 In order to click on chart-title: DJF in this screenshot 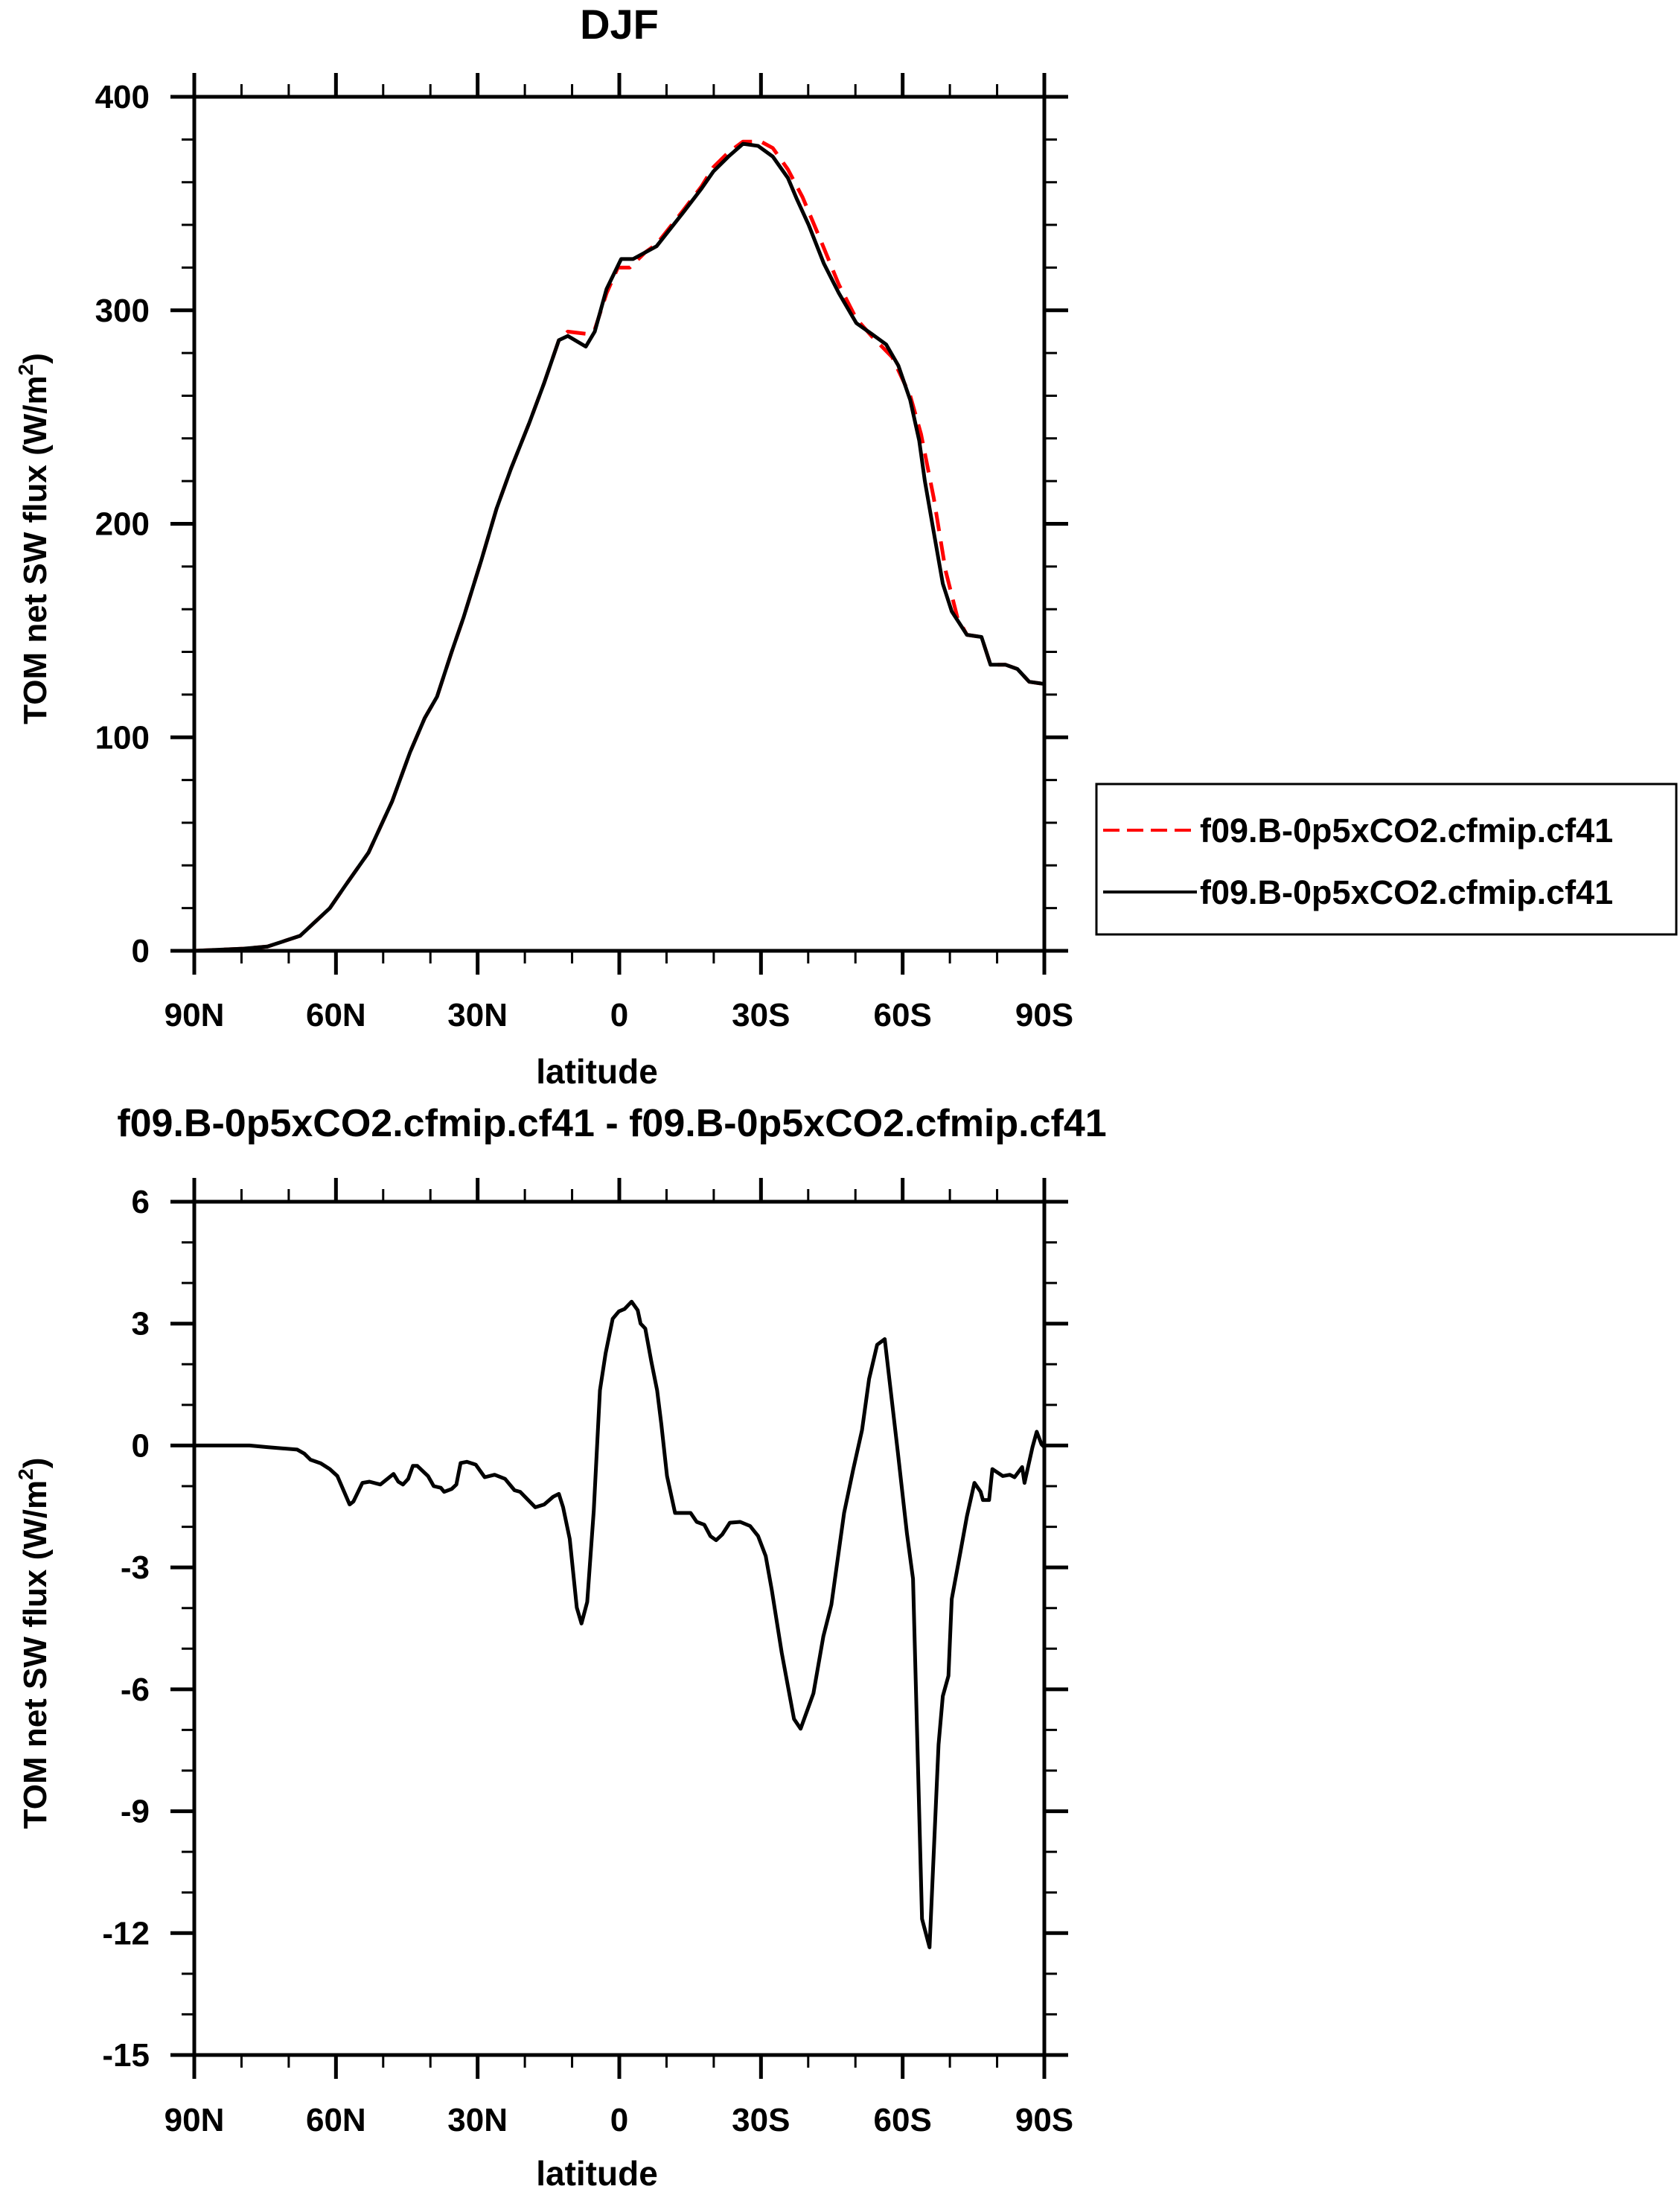, I will do `click(619, 24)`.